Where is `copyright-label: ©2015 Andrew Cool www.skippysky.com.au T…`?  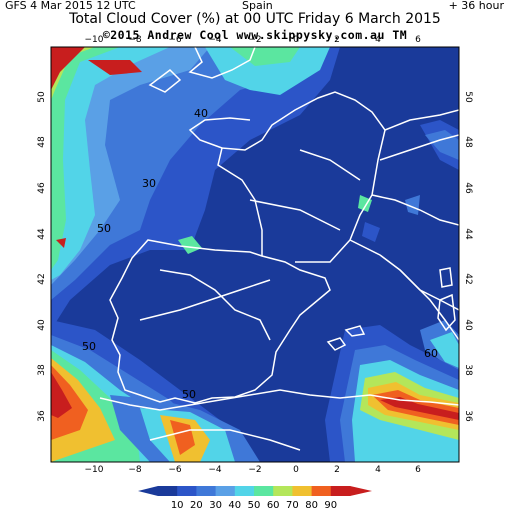
copyright-label: ©2015 Andrew Cool www.skippysky.com.au T… is located at coordinates (255, 35).